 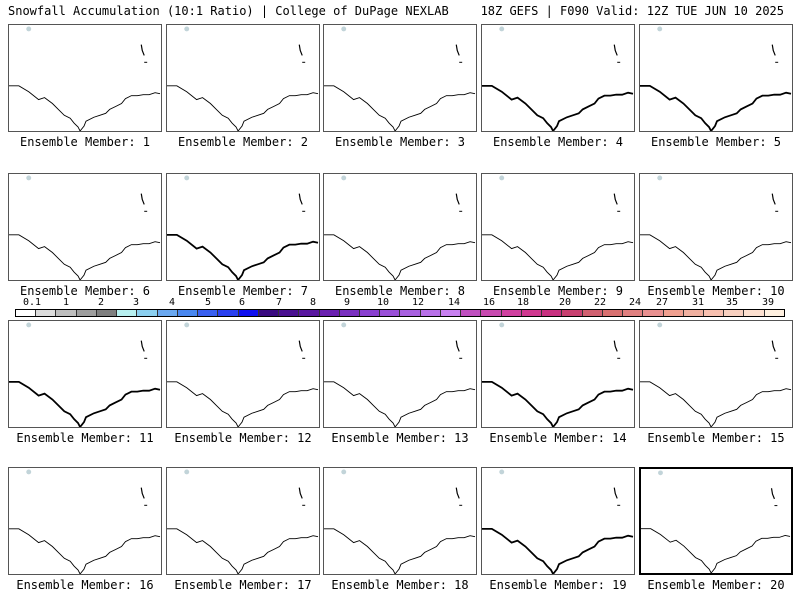 I want to click on colorbar-tick-label: 4, so click(x=172, y=302).